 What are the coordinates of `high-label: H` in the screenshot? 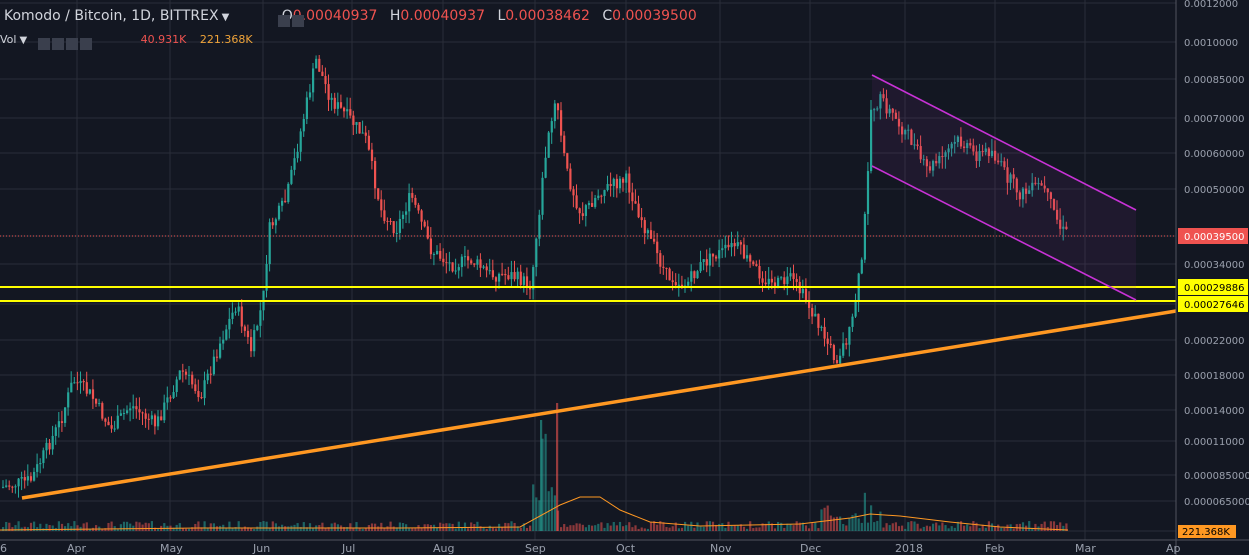 It's located at (395, 16).